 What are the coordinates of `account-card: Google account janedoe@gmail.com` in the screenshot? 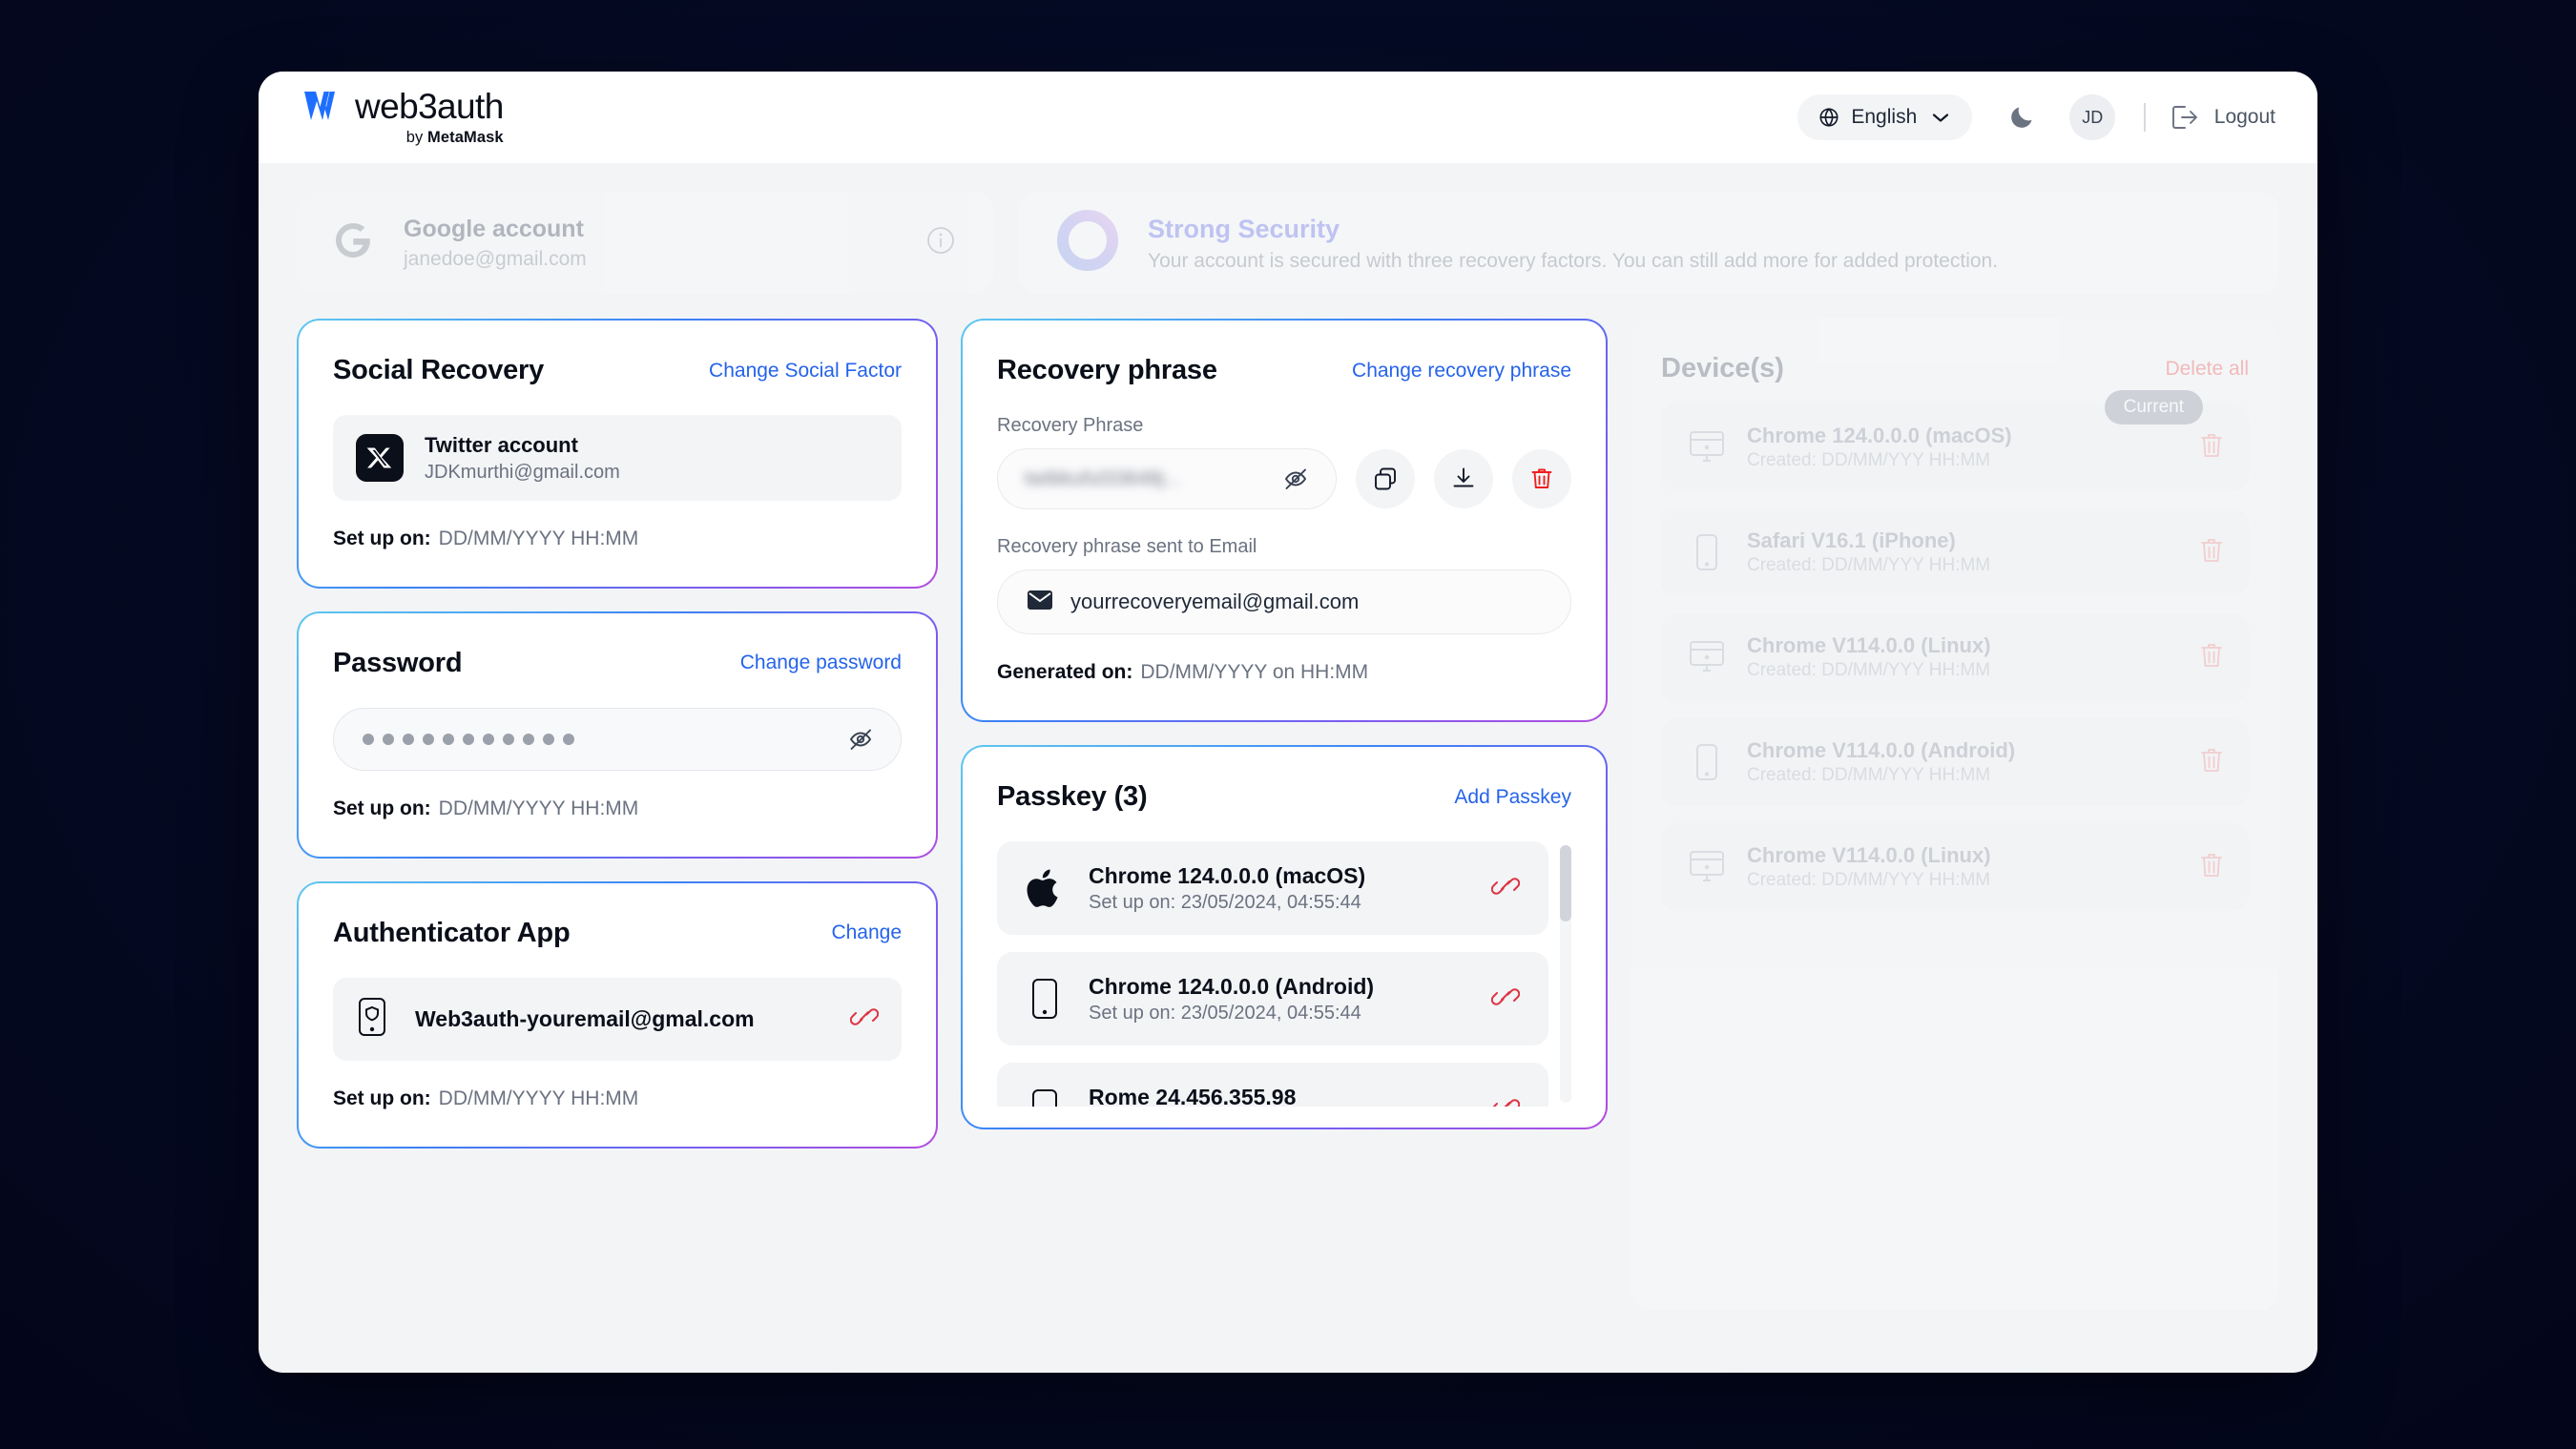 It's located at (645, 243).